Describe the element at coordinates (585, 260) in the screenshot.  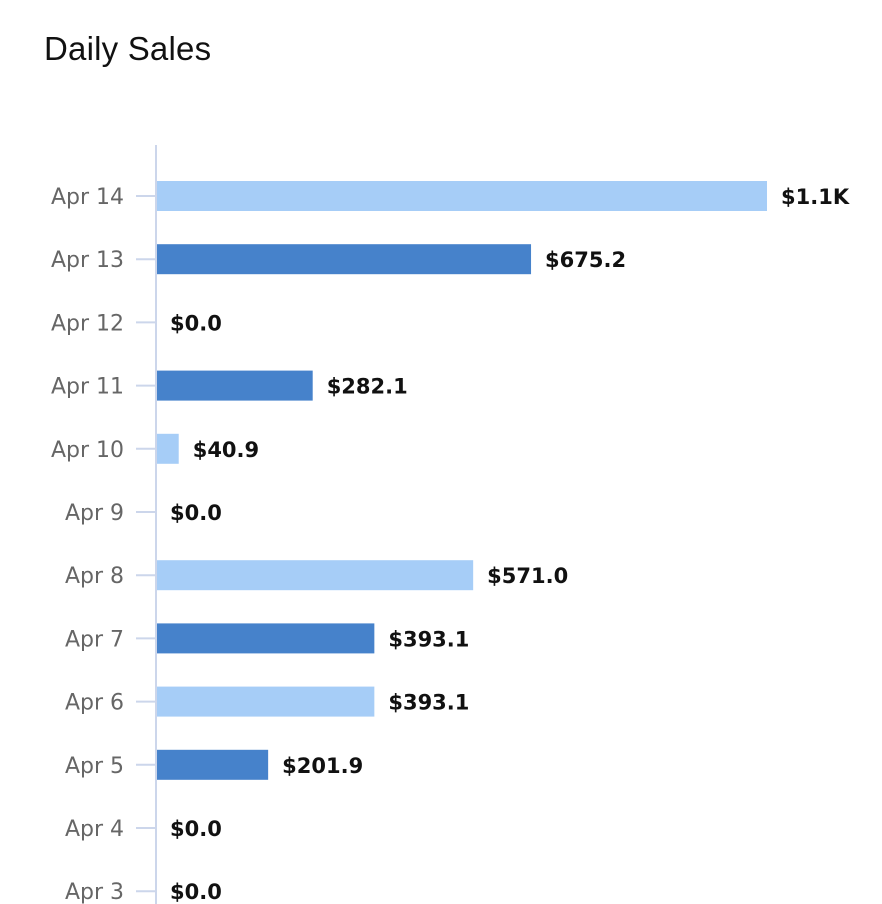
I see `data-label: $675.2` at that location.